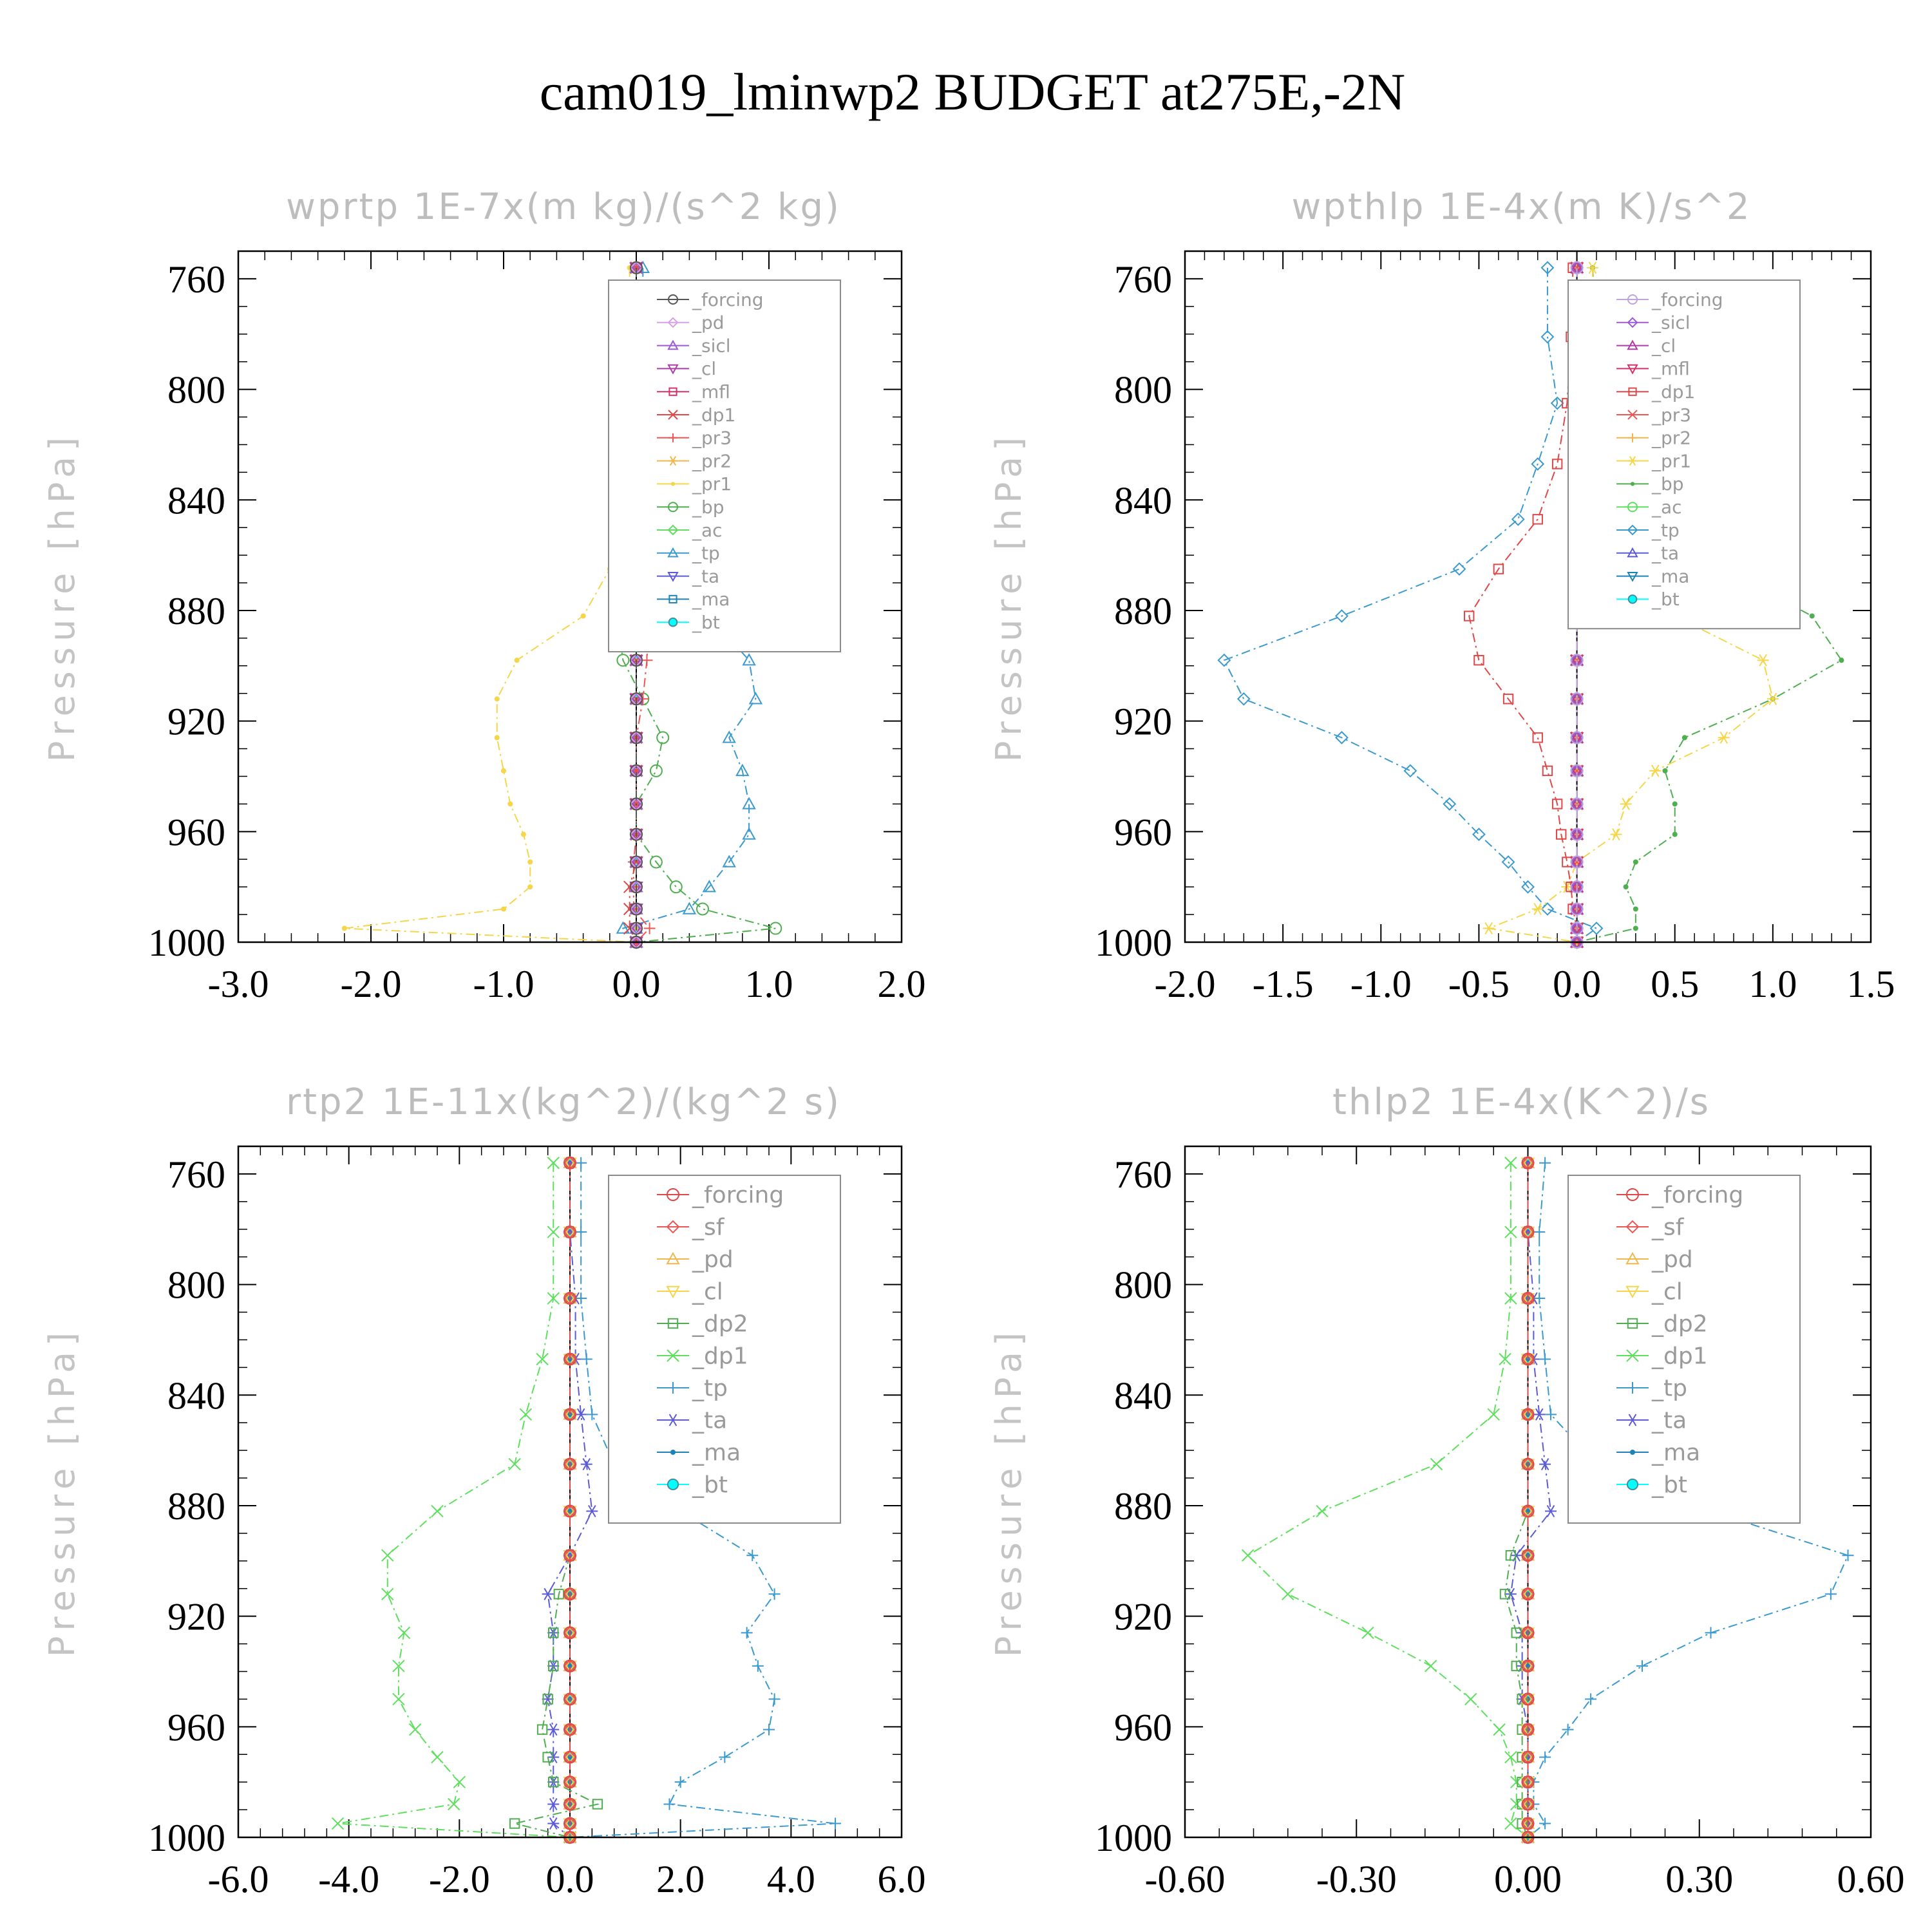 The height and width of the screenshot is (1932, 1932). What do you see at coordinates (1671, 438) in the screenshot?
I see `legend-label: _pr2` at bounding box center [1671, 438].